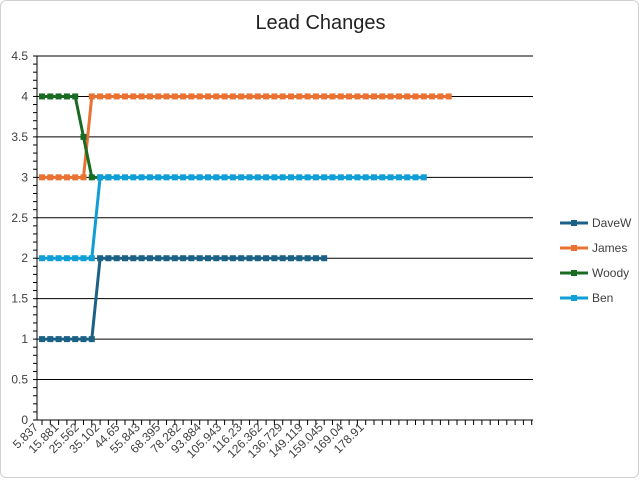  What do you see at coordinates (24, 96) in the screenshot?
I see `y-tick-label: 4` at bounding box center [24, 96].